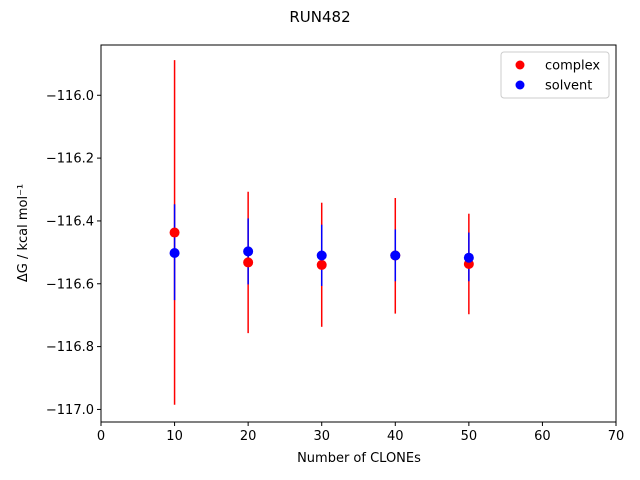  Describe the element at coordinates (360, 433) in the screenshot. I see `x-axis: 0 10 20 30 40 50 60 70` at that location.